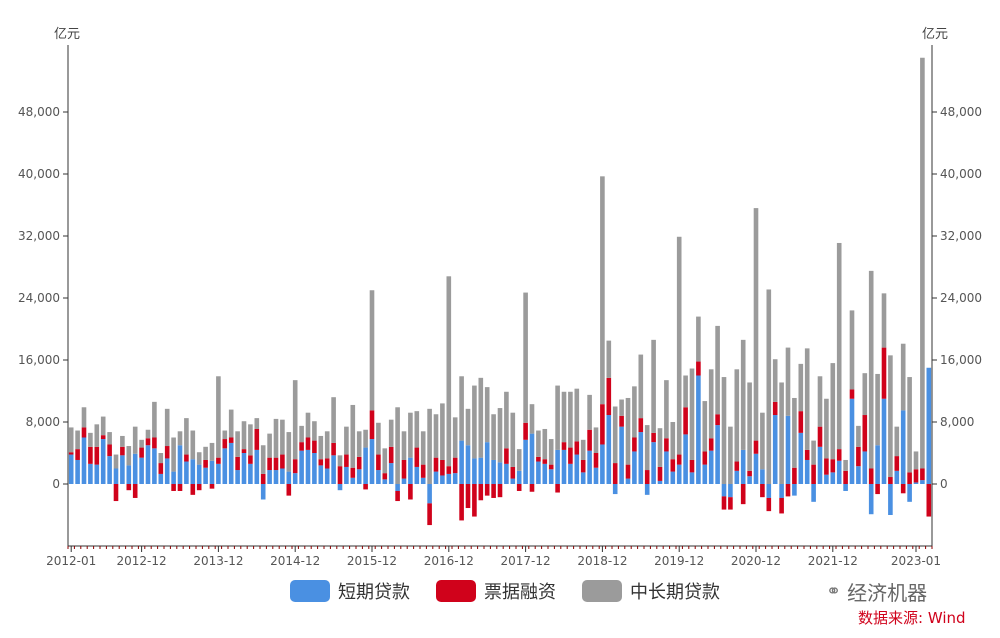 This screenshot has width=1000, height=638. I want to click on legend-item-short: 短期贷款, so click(350, 591).